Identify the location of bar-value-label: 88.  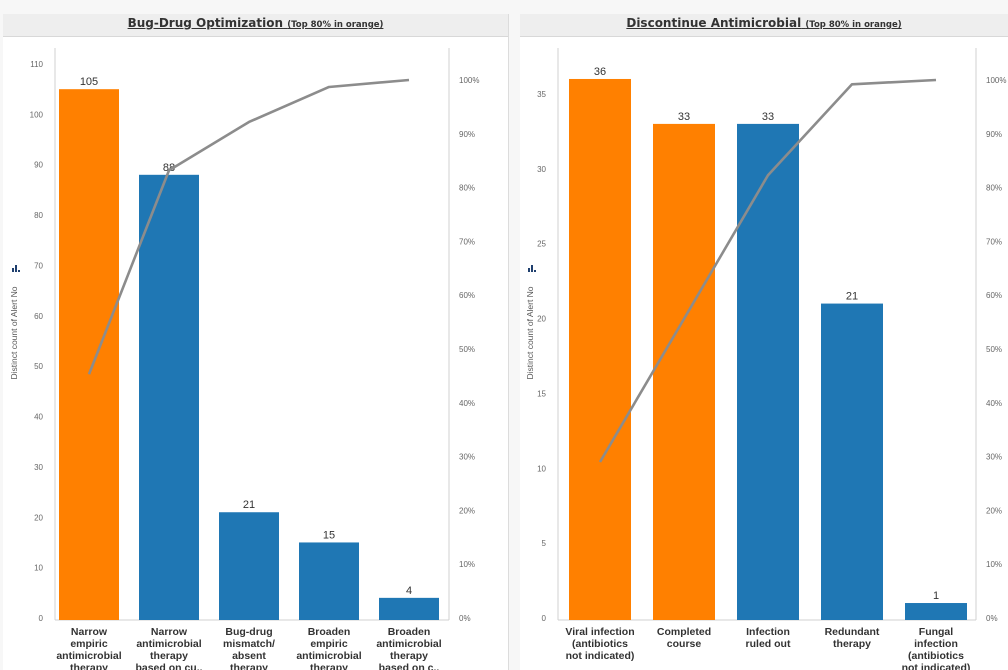
(169, 168).